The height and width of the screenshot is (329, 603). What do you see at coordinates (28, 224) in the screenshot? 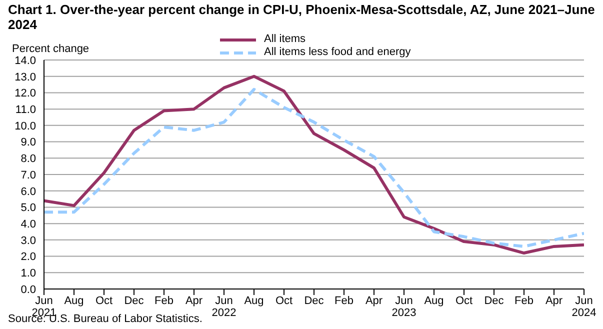
I see `y-tick-label: 4.0` at bounding box center [28, 224].